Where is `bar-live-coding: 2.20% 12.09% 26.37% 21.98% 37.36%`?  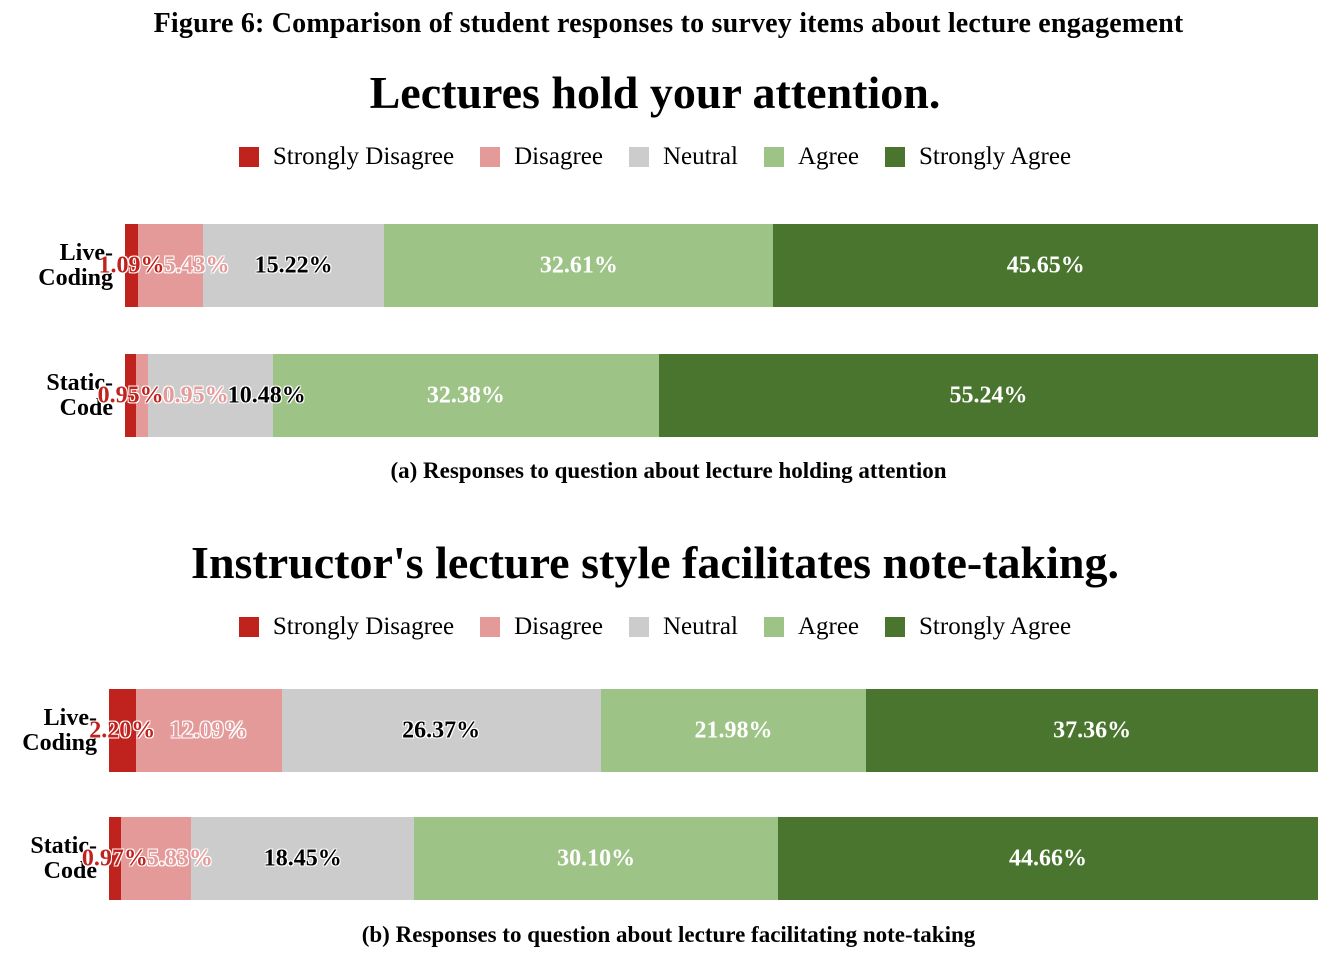 bar-live-coding: 2.20% 12.09% 26.37% 21.98% 37.36% is located at coordinates (703, 730).